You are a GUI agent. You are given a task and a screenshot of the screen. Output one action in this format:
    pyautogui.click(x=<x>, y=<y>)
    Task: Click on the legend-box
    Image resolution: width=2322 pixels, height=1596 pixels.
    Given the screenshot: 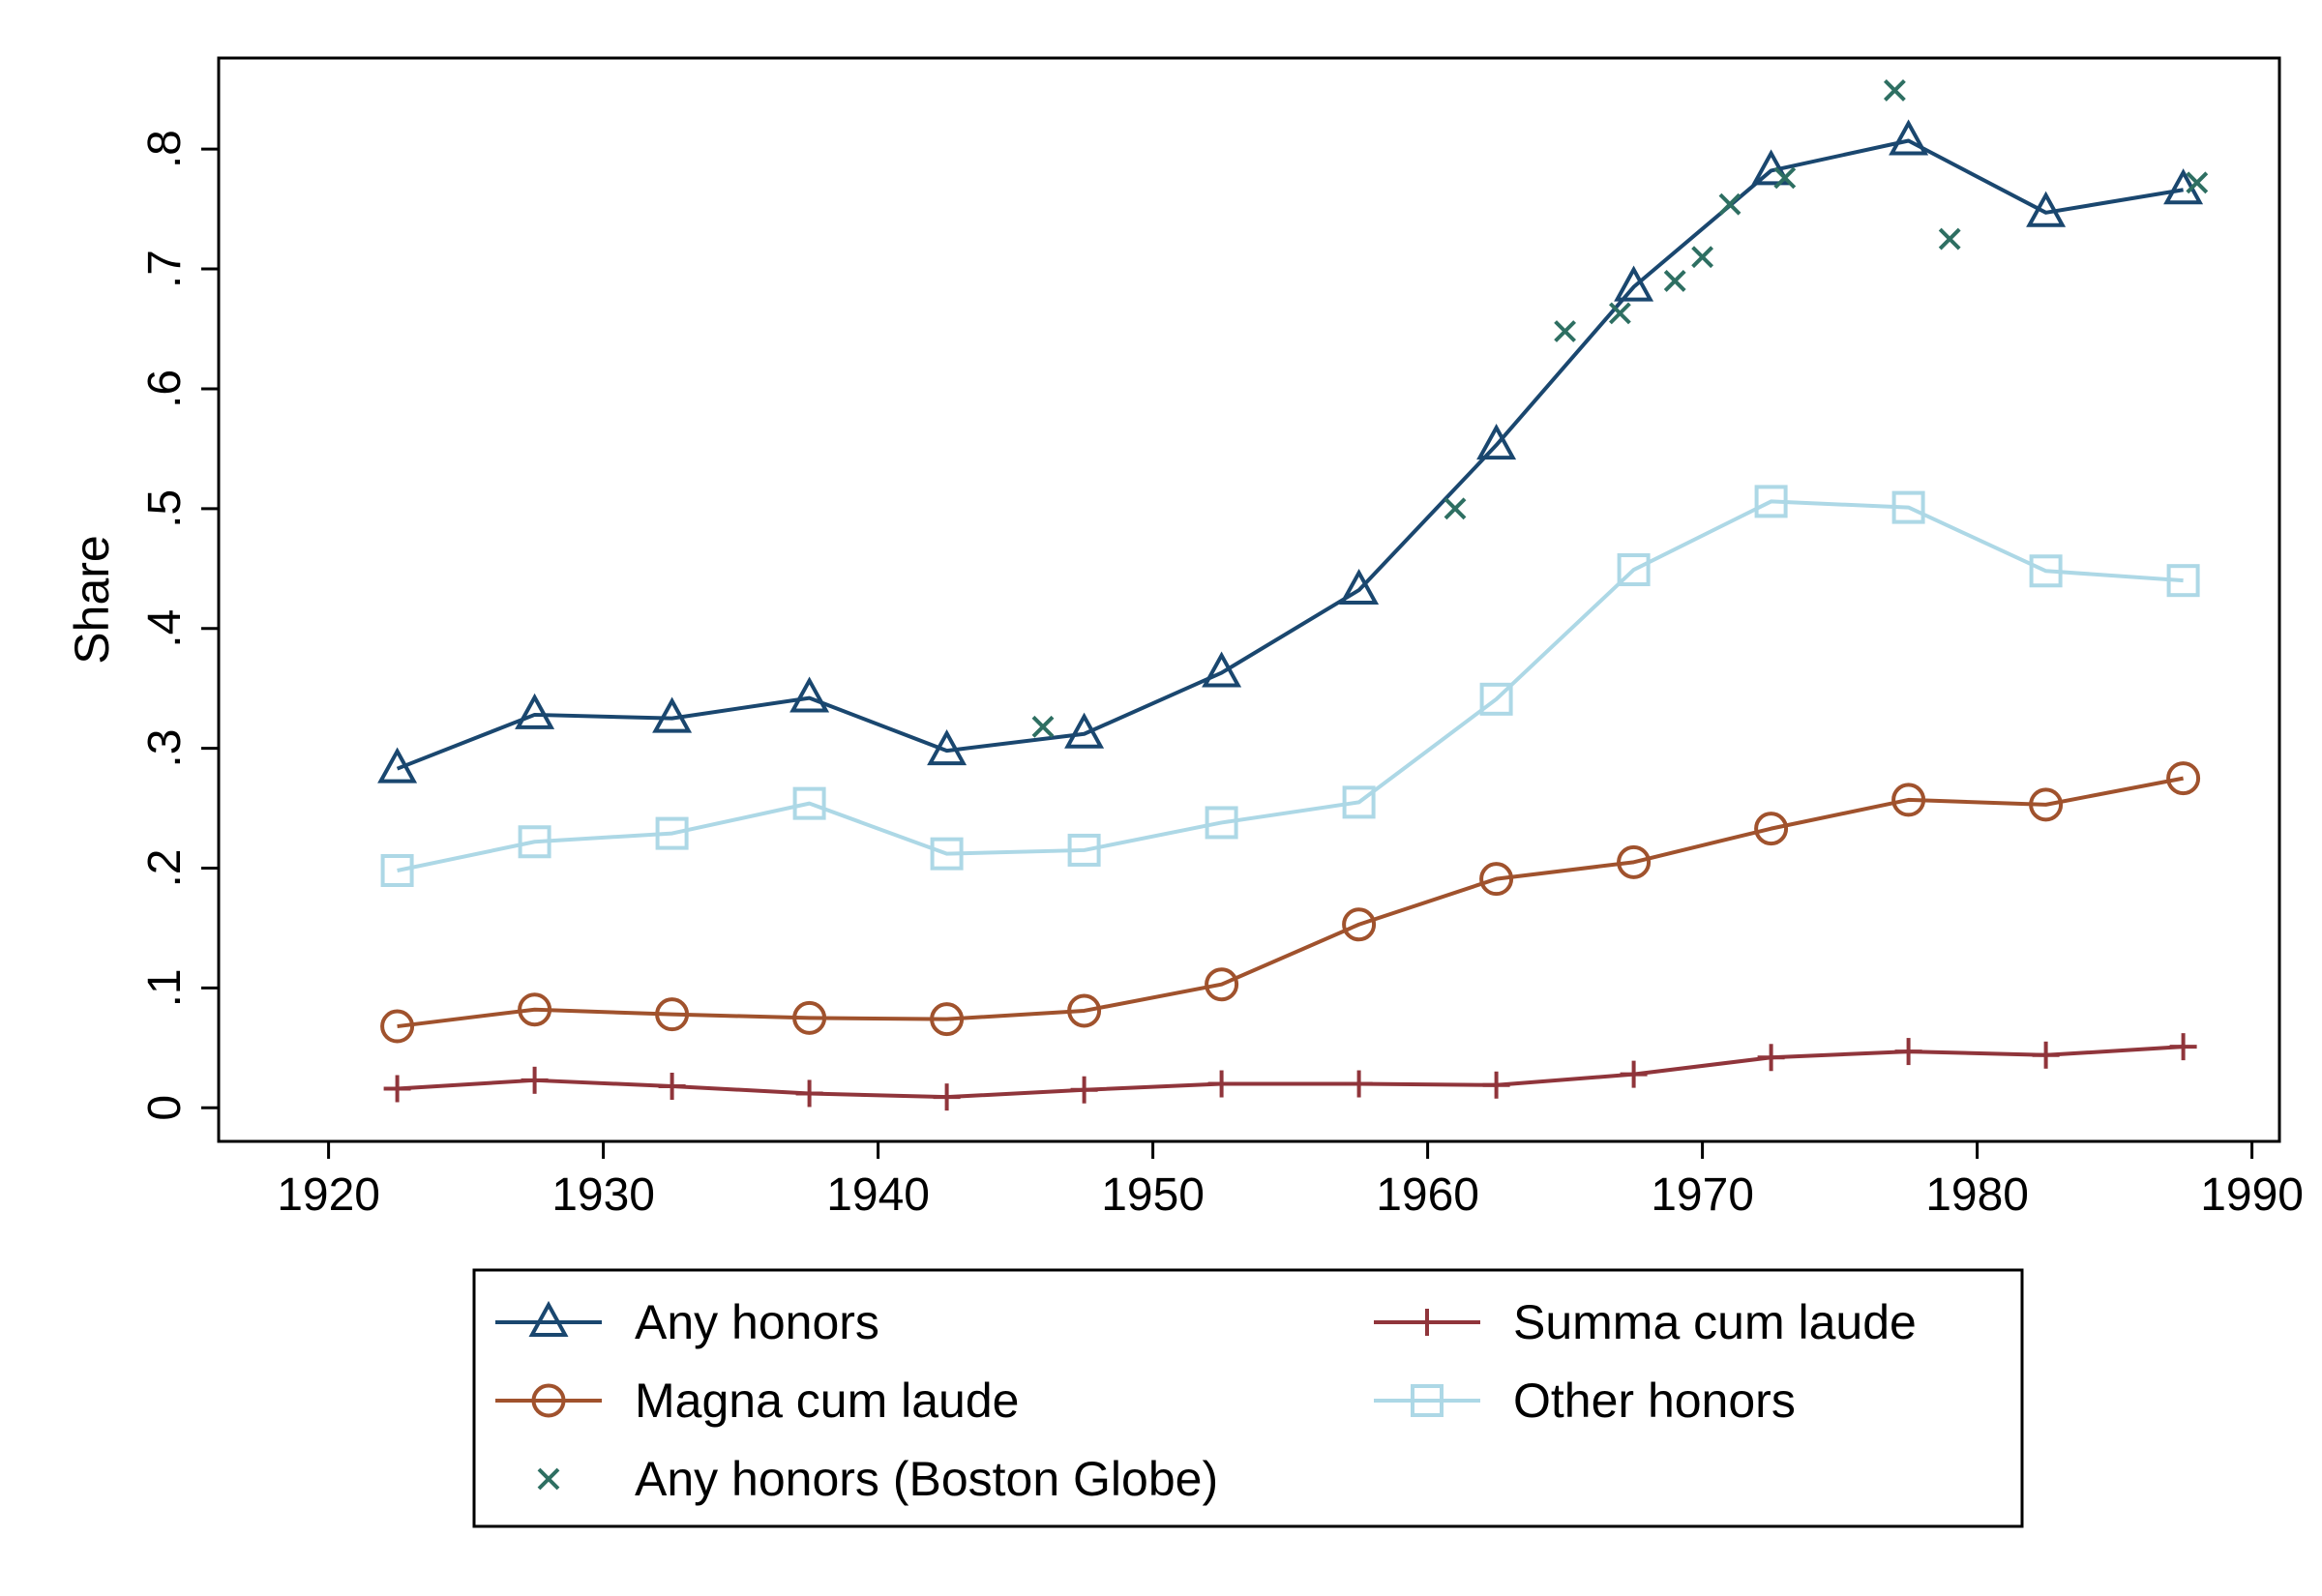 What is the action you would take?
    pyautogui.click(x=1248, y=1398)
    